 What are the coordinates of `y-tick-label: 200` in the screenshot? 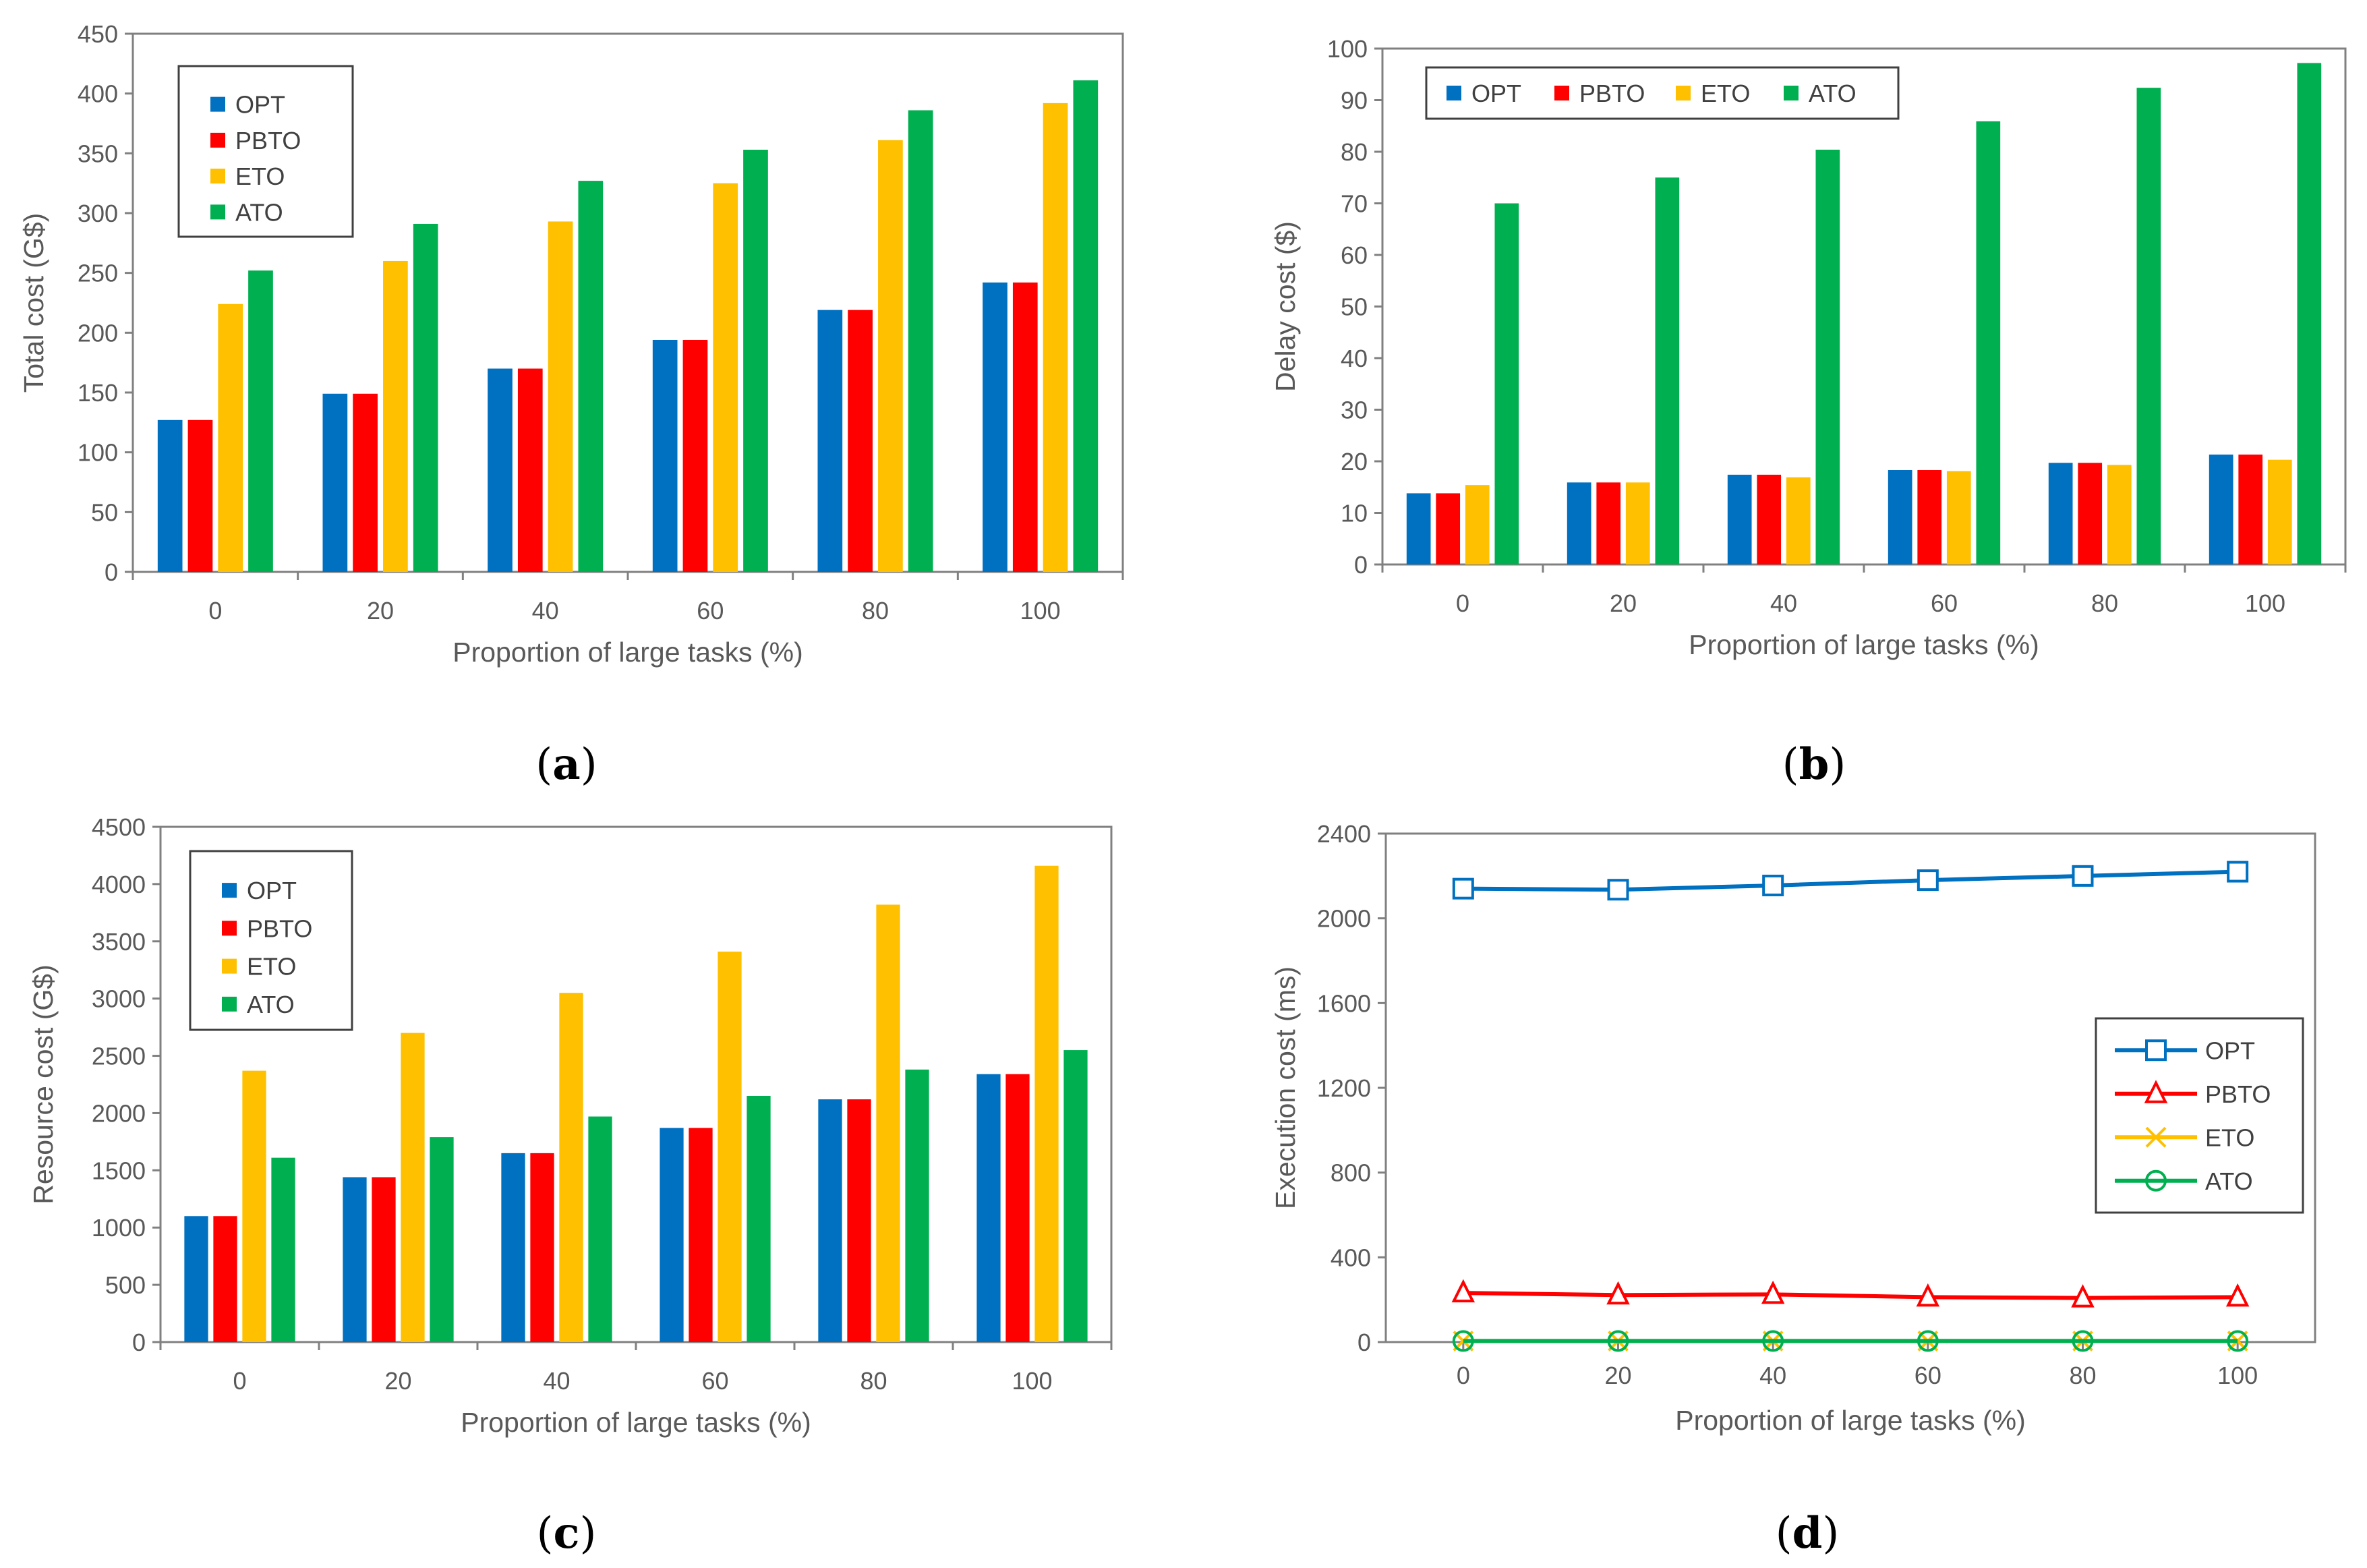 It's located at (98, 333).